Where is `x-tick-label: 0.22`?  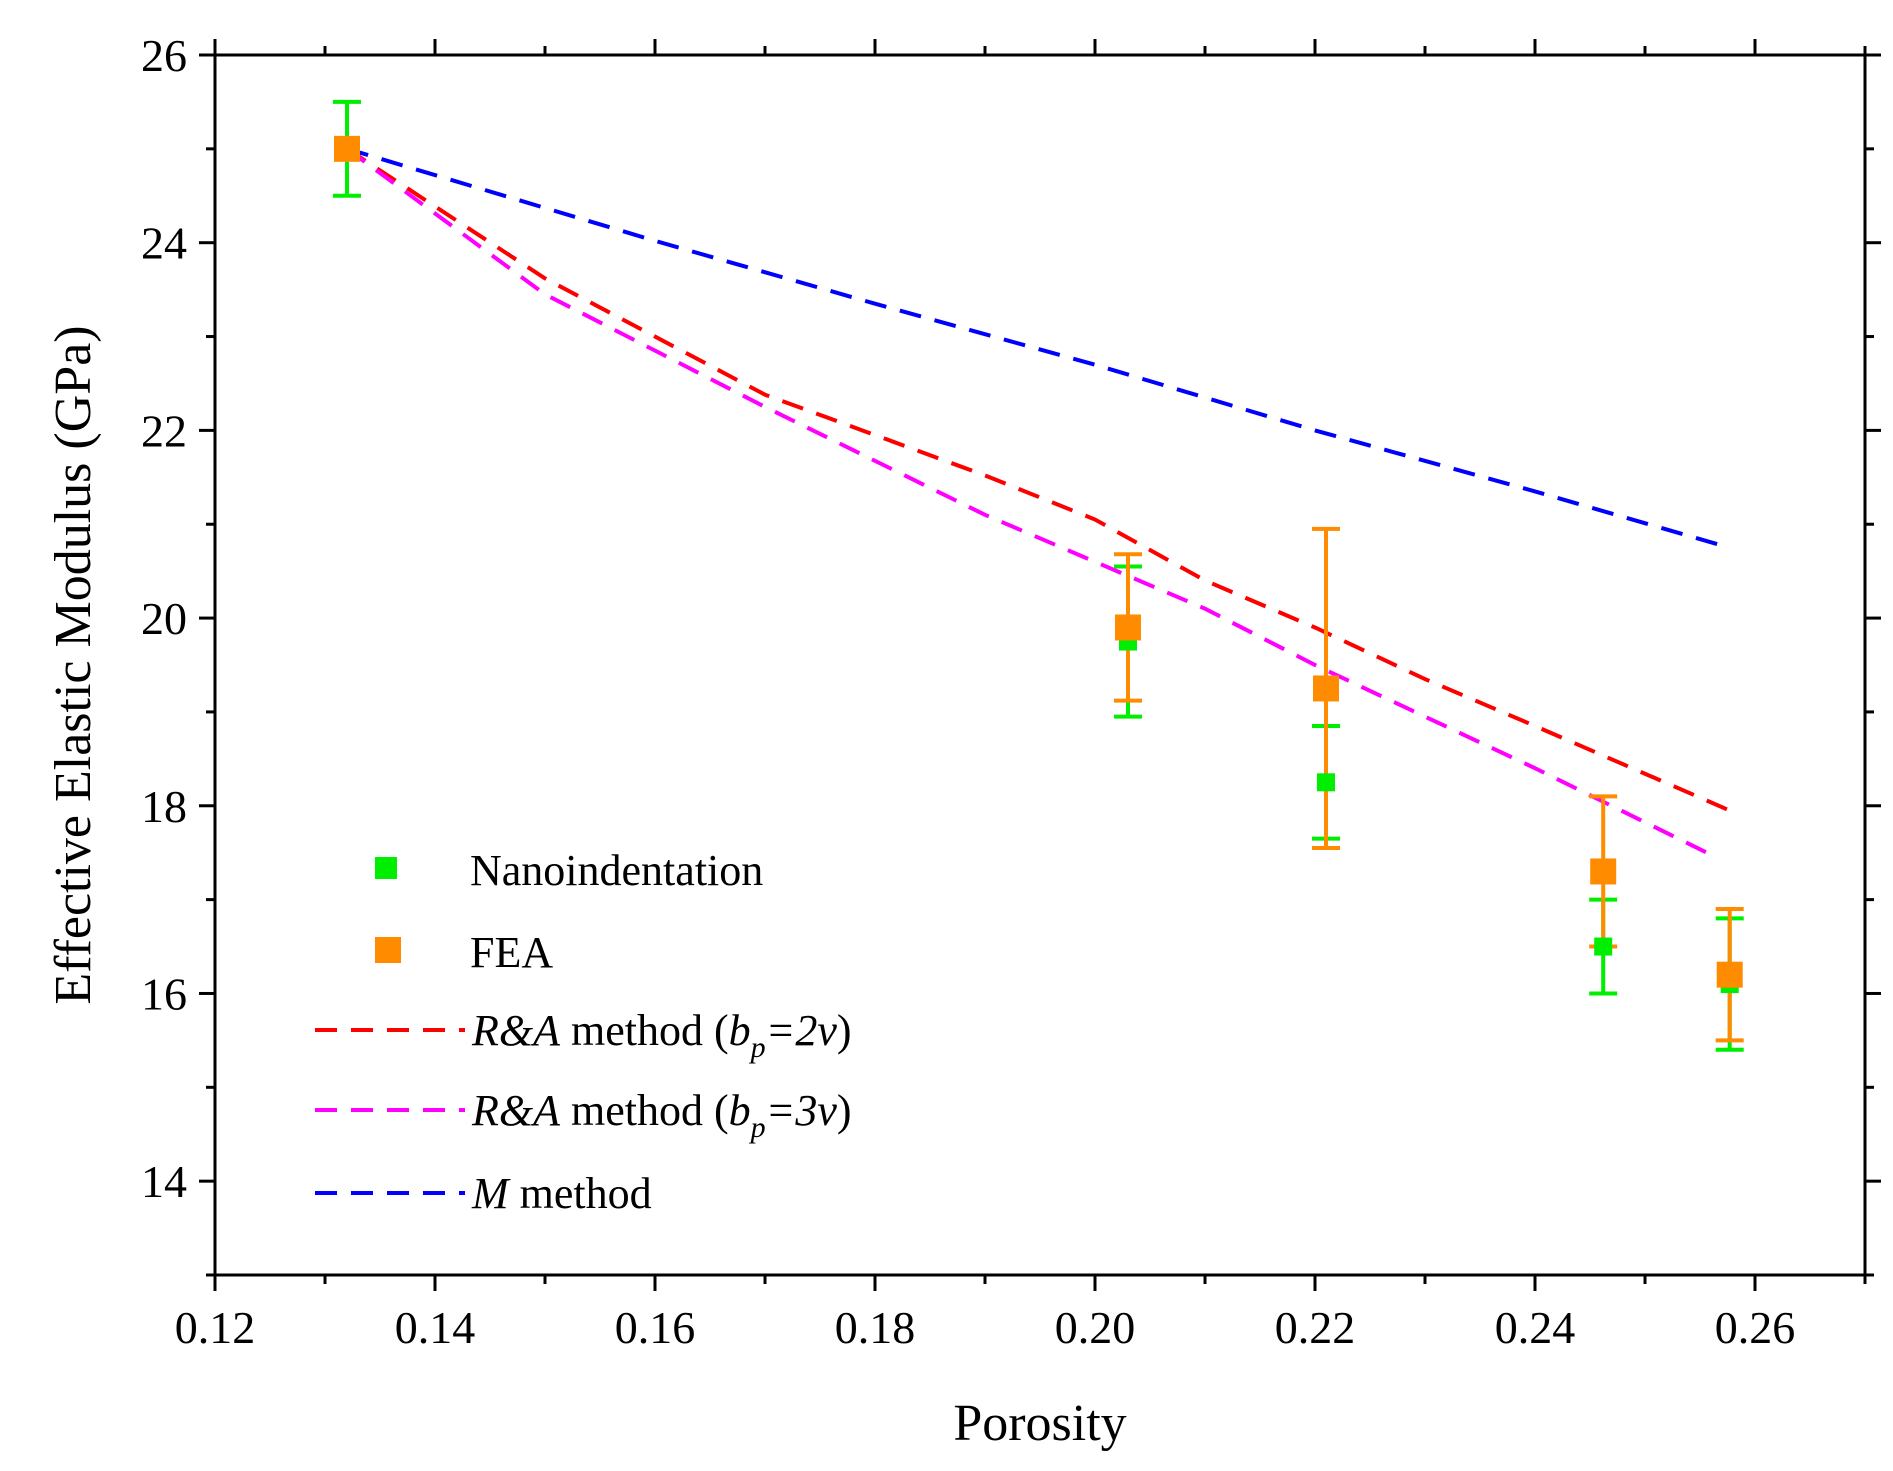 x-tick-label: 0.22 is located at coordinates (1315, 1327).